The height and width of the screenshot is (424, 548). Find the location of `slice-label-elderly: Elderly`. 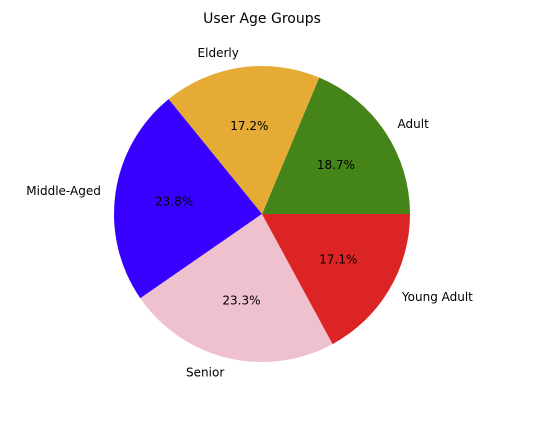

slice-label-elderly: Elderly is located at coordinates (218, 53).